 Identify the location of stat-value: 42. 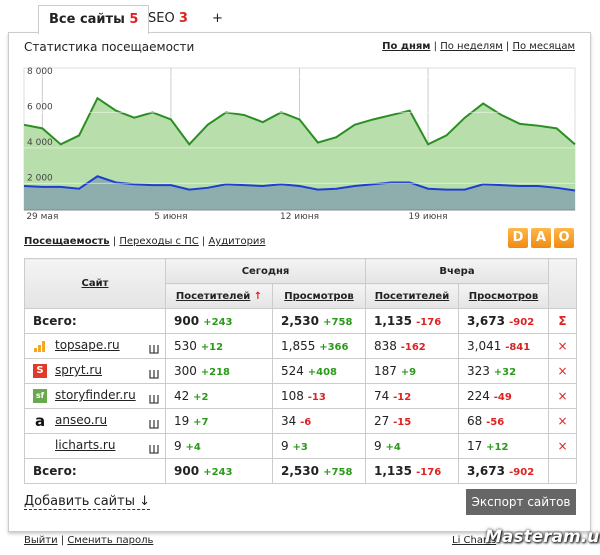
(182, 396).